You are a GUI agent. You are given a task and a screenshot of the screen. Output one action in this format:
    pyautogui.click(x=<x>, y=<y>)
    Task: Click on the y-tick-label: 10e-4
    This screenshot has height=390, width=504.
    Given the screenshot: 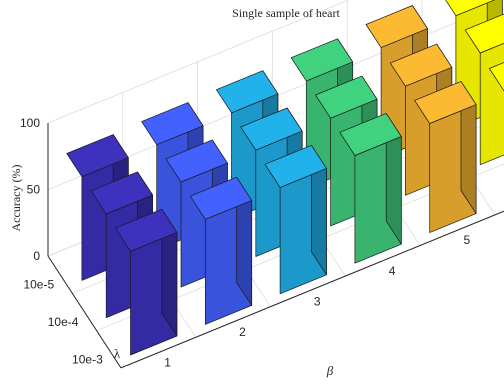 What is the action you would take?
    pyautogui.click(x=63, y=322)
    